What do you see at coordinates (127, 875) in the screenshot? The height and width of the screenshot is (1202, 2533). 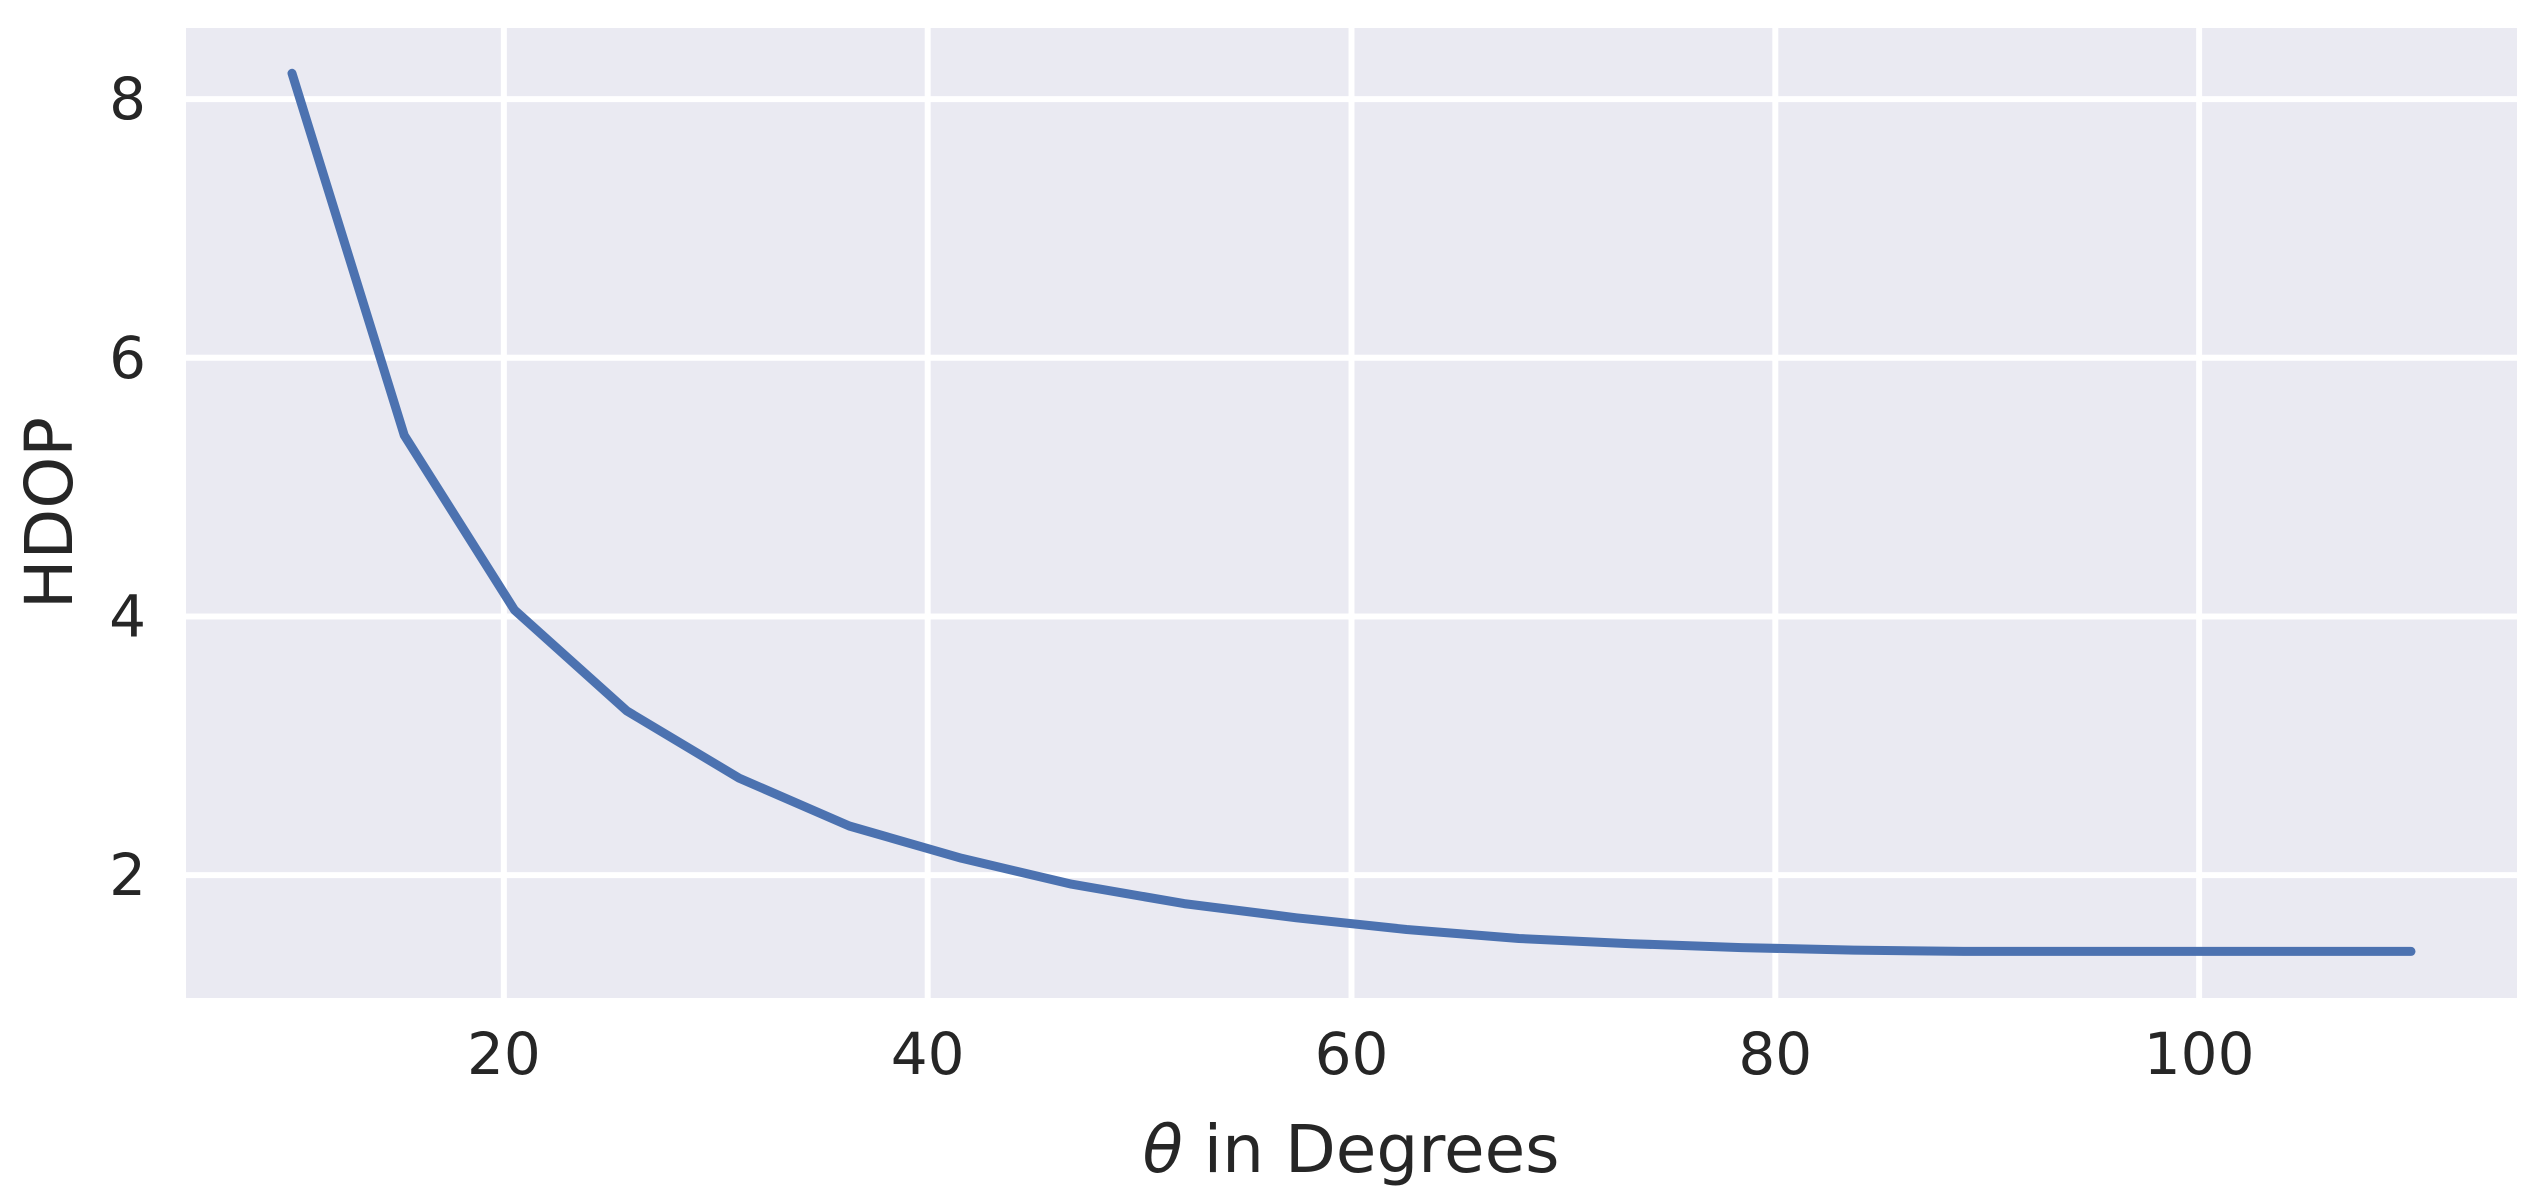 I see `y-tick-label-2: 2` at bounding box center [127, 875].